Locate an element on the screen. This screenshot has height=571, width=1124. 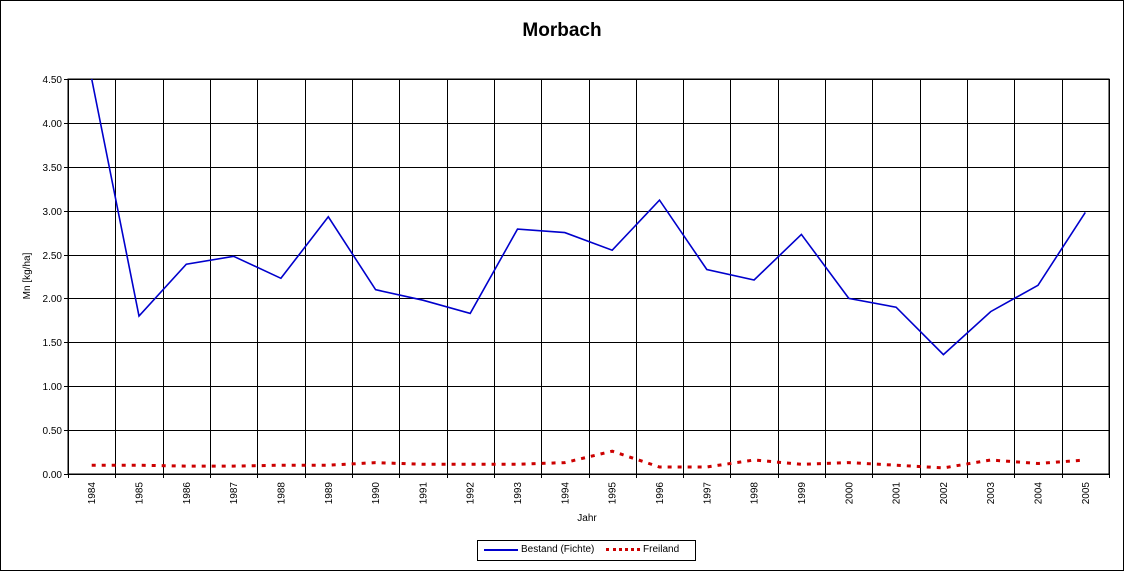
x-tick-label: 2000 is located at coordinates (849, 493).